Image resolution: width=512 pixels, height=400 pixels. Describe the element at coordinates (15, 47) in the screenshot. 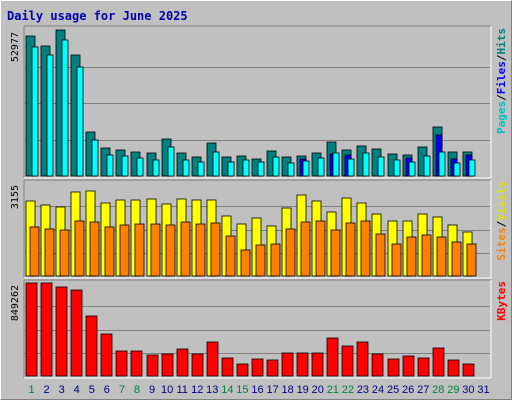

I see `y-max-label: 52977` at that location.